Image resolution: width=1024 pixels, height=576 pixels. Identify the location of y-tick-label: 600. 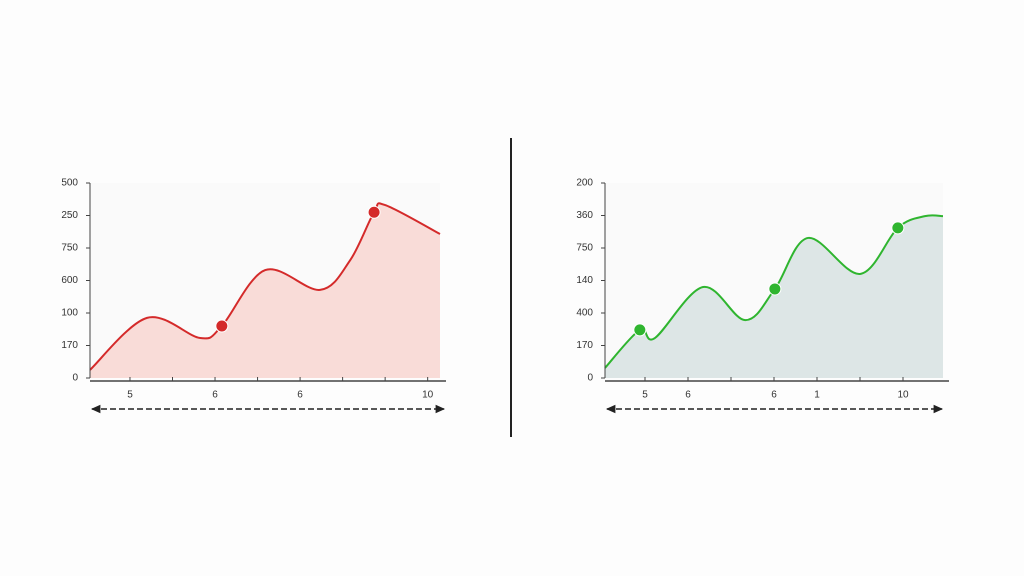
(69, 280).